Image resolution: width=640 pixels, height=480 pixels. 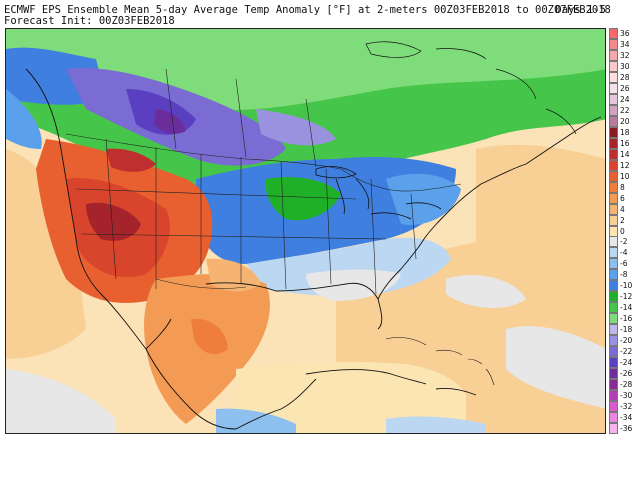 What do you see at coordinates (626, 406) in the screenshot?
I see `legend-tick-label: -32` at bounding box center [626, 406].